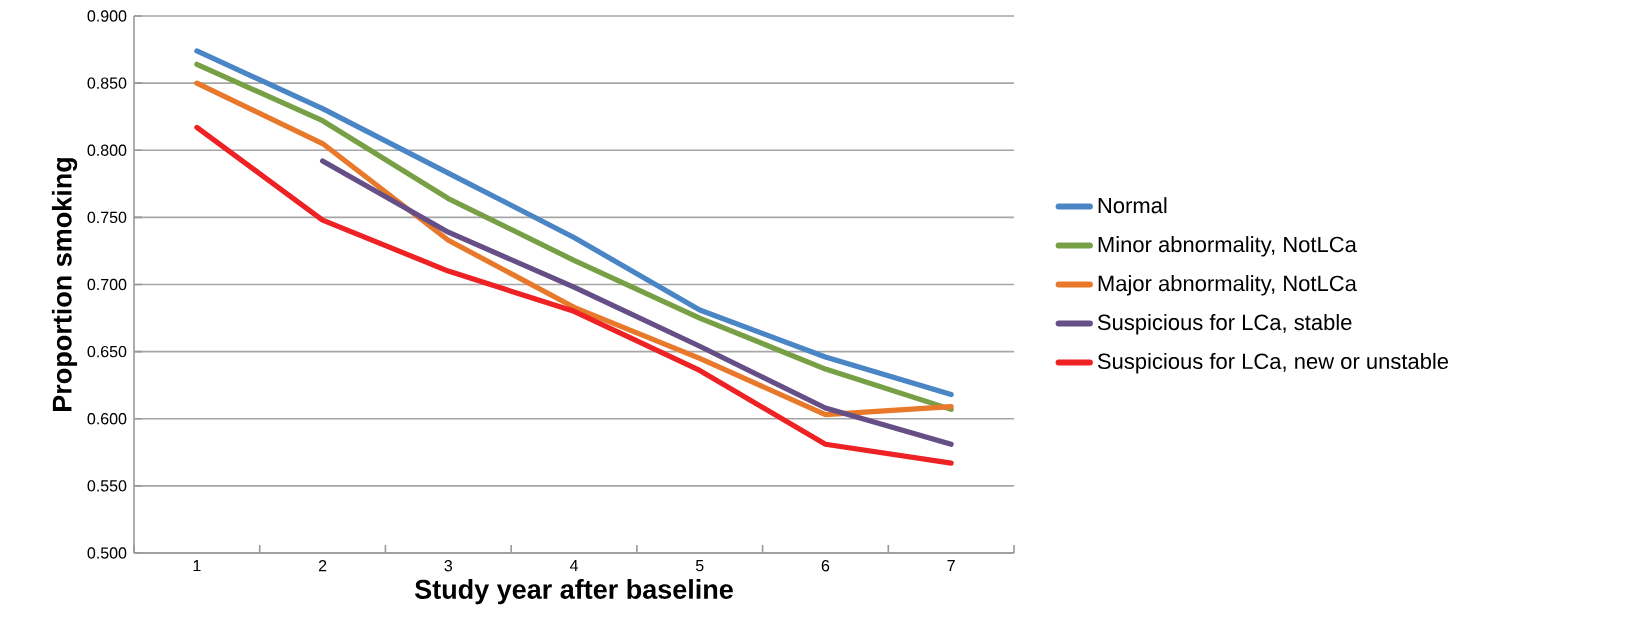  Describe the element at coordinates (107, 16) in the screenshot. I see `y-tick-label: 0.900` at that location.